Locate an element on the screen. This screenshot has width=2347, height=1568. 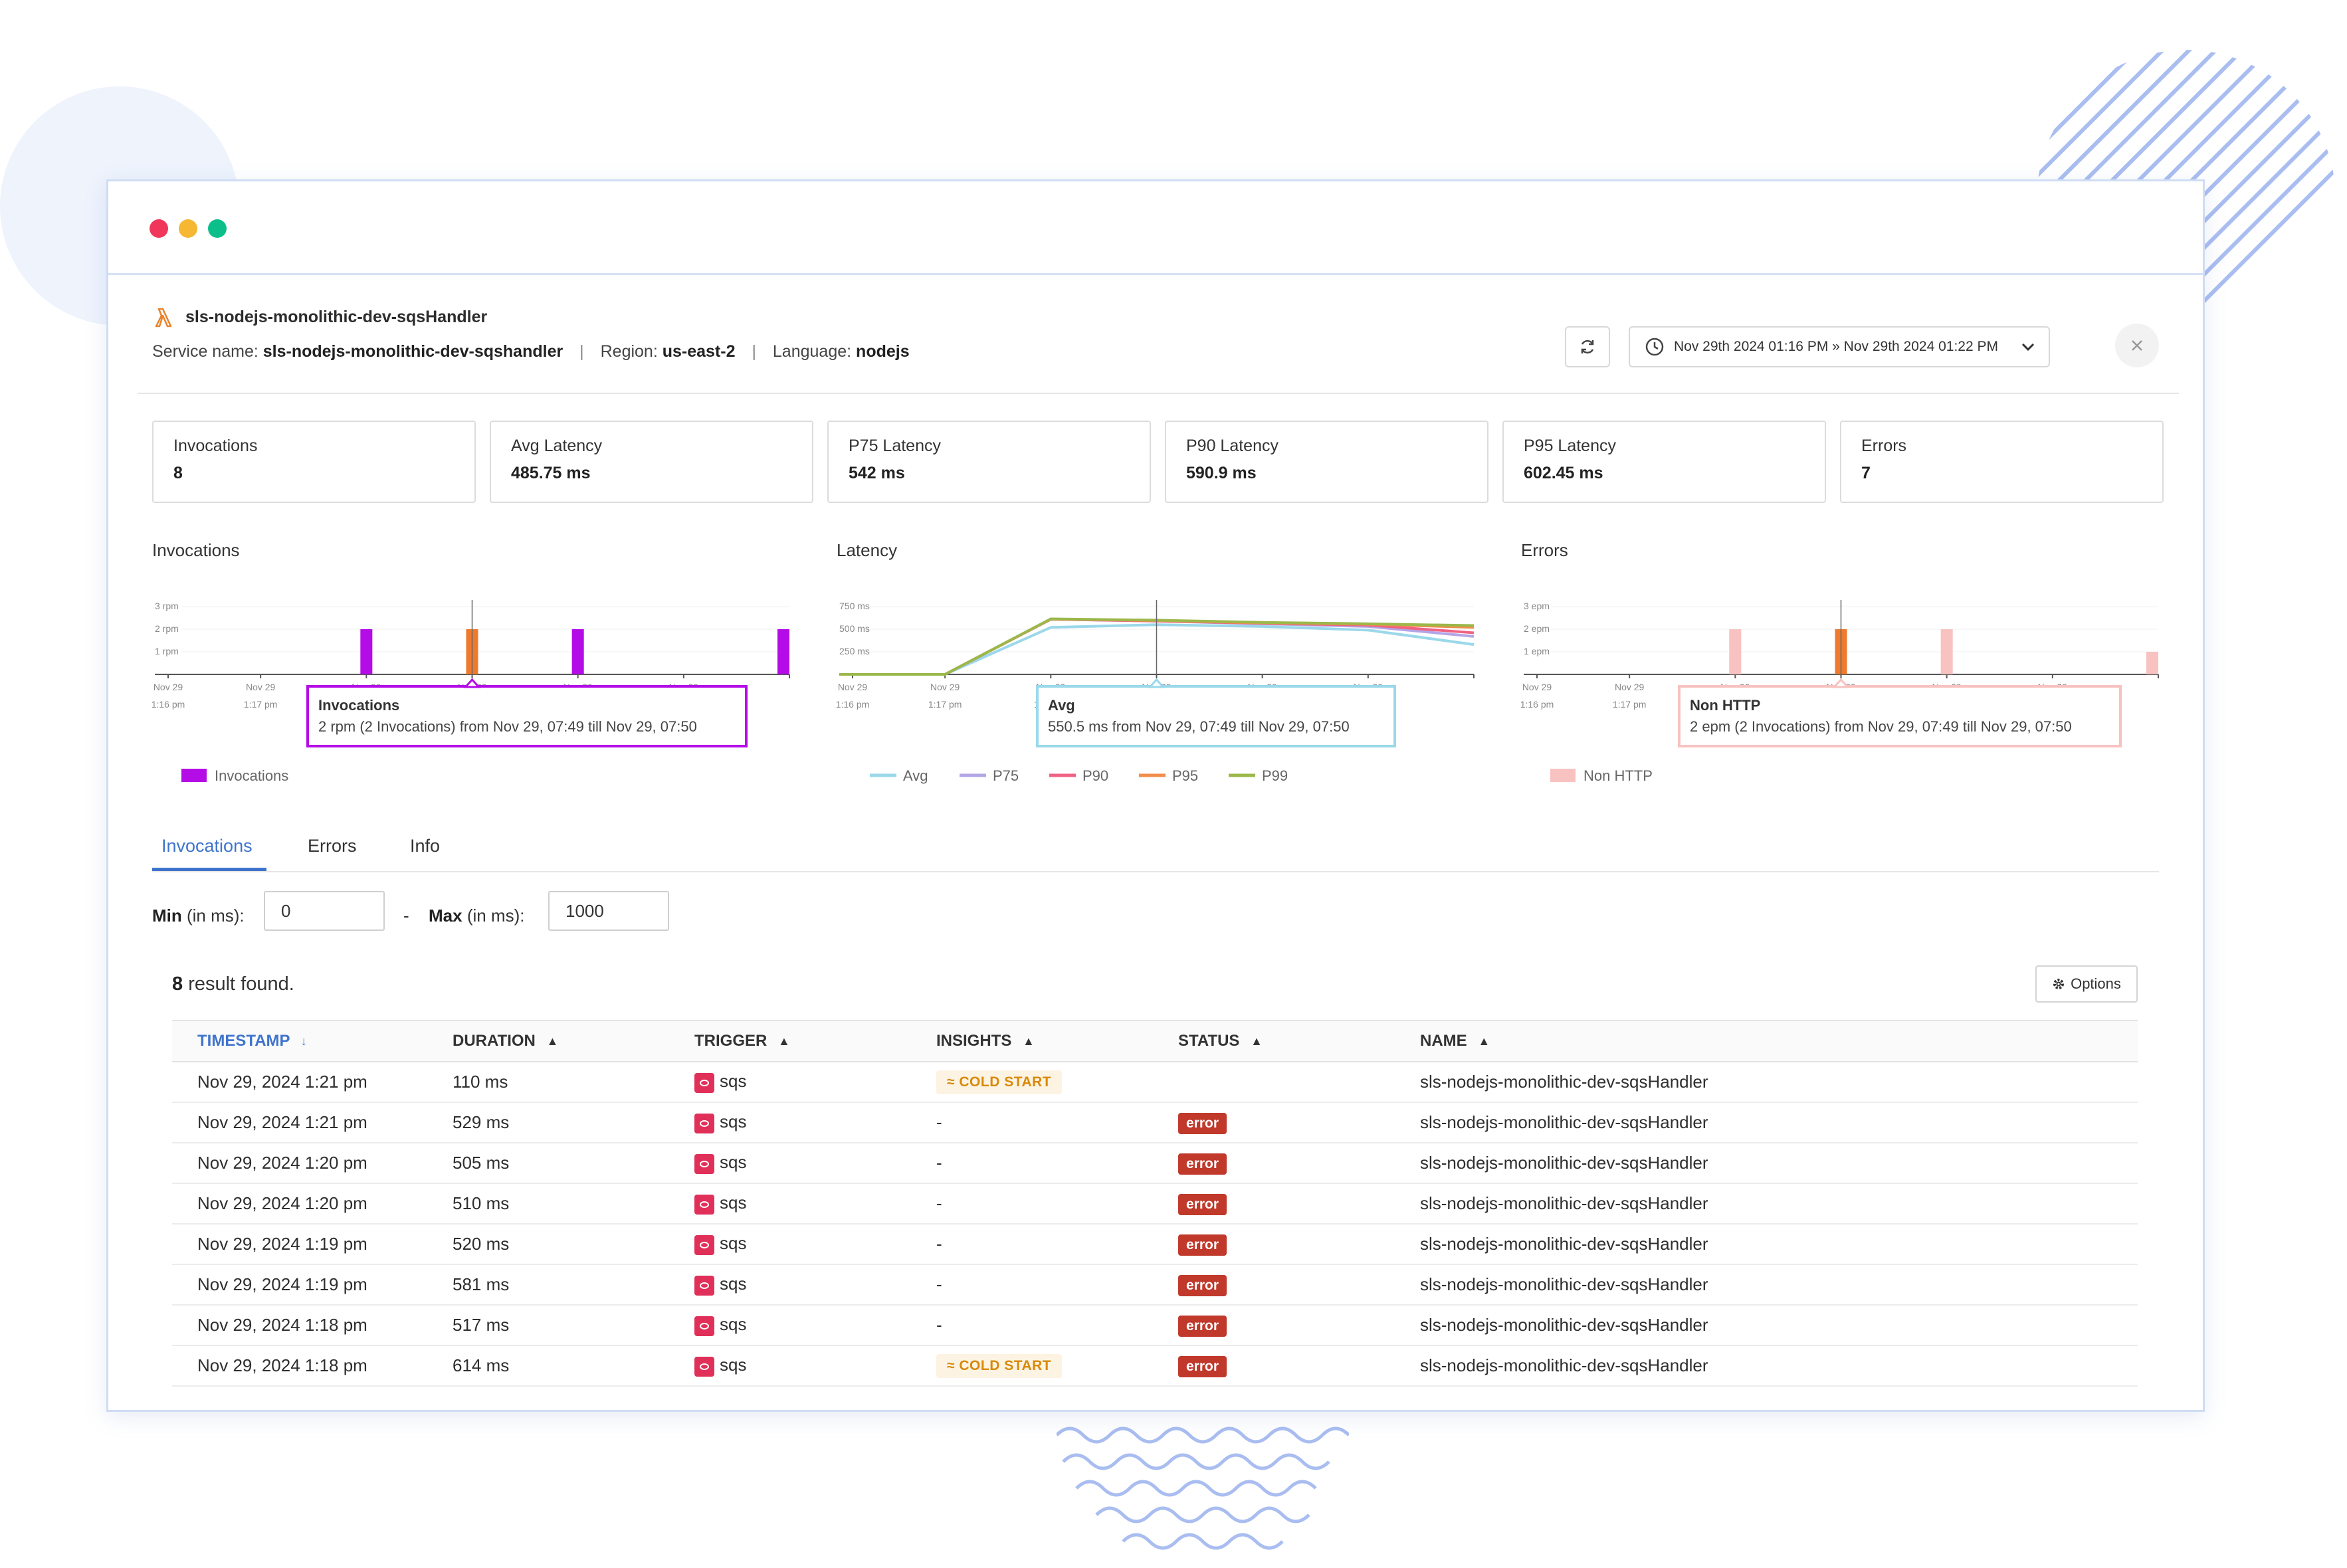
column-header-status: STATUS ▲︎ is located at coordinates (1274, 1041).